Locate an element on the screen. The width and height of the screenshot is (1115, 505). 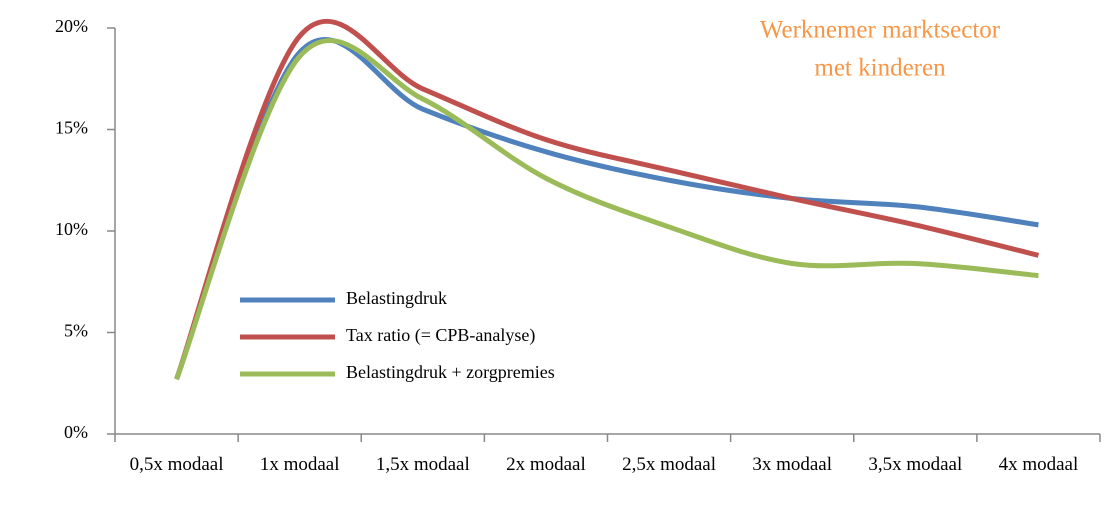
annotation: Werknemer marktsector is located at coordinates (880, 30).